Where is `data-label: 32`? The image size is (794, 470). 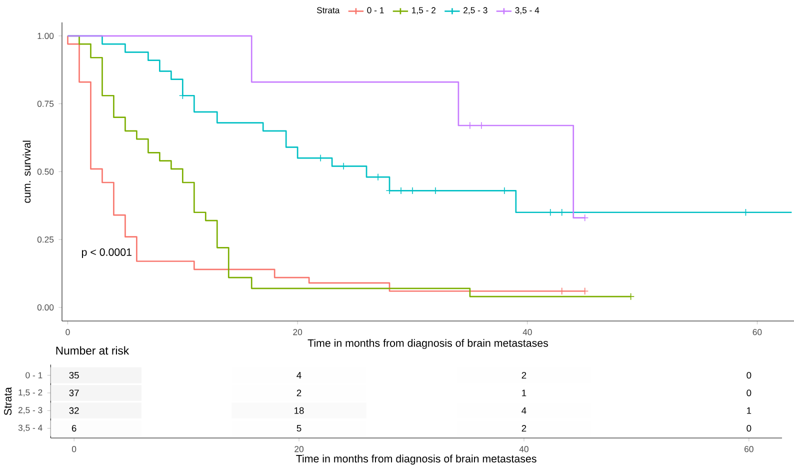
data-label: 32 is located at coordinates (74, 410).